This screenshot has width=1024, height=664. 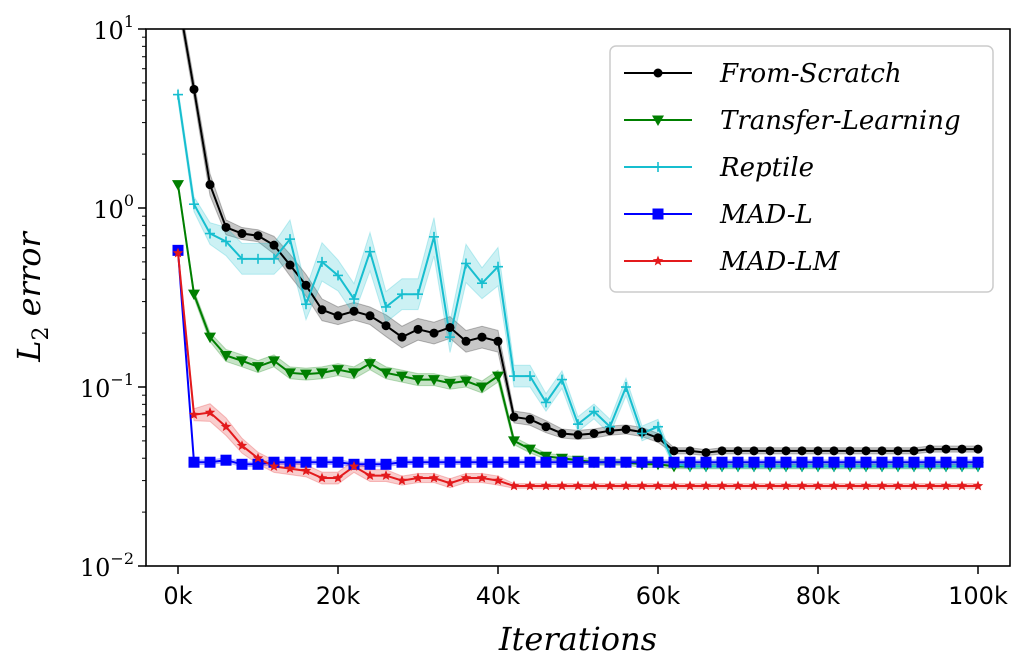 What do you see at coordinates (107, 565) in the screenshot?
I see `y-tick-label-0: 10⁻²` at bounding box center [107, 565].